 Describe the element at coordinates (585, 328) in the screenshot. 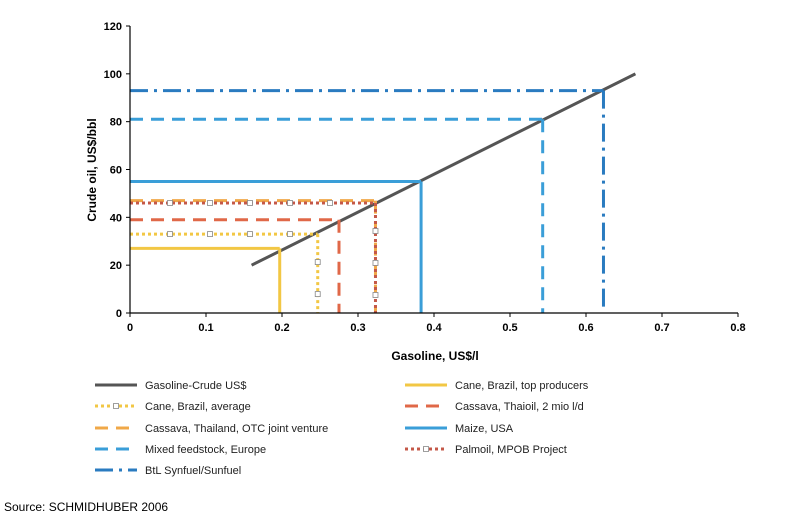

I see `x-tick-label: 0.6` at that location.